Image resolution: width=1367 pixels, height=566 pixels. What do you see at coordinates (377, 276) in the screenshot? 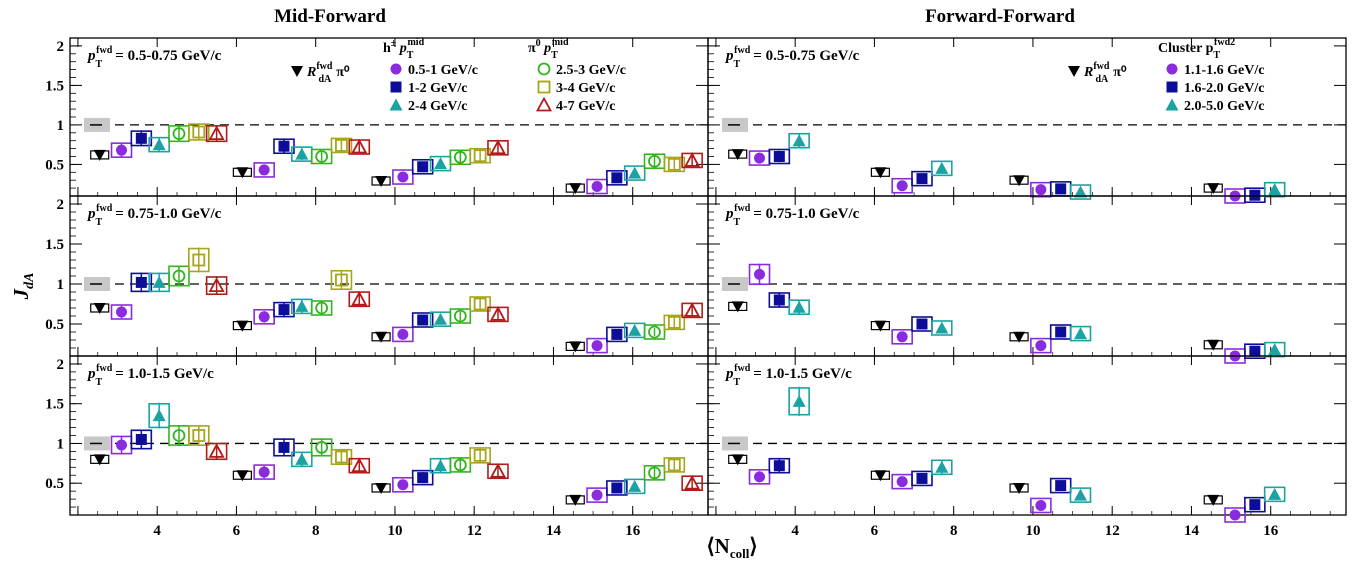
I see `panel-mid-row2: 0.5 1 1.5 2 pTfwd = 0.75-1.0 GeV/c` at bounding box center [377, 276].